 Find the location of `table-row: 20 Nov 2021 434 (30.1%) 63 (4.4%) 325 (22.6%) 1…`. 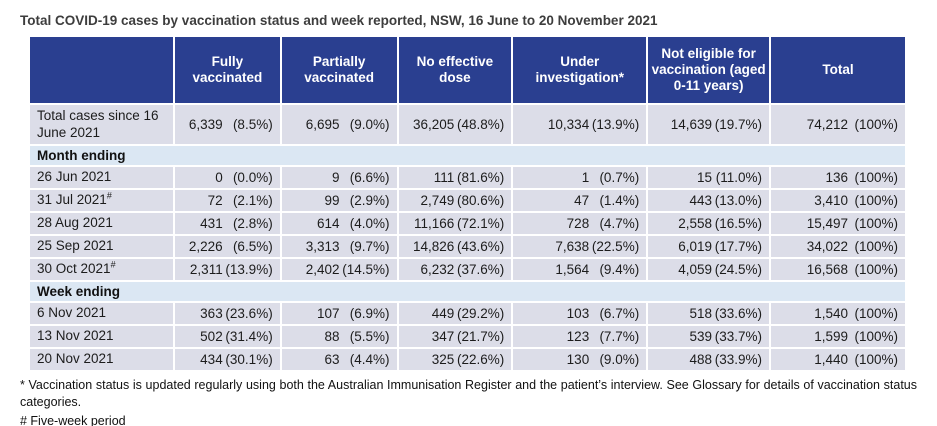

table-row: 20 Nov 2021 434 (30.1%) 63 (4.4%) 325 (22.6%) 1… is located at coordinates (467, 359).